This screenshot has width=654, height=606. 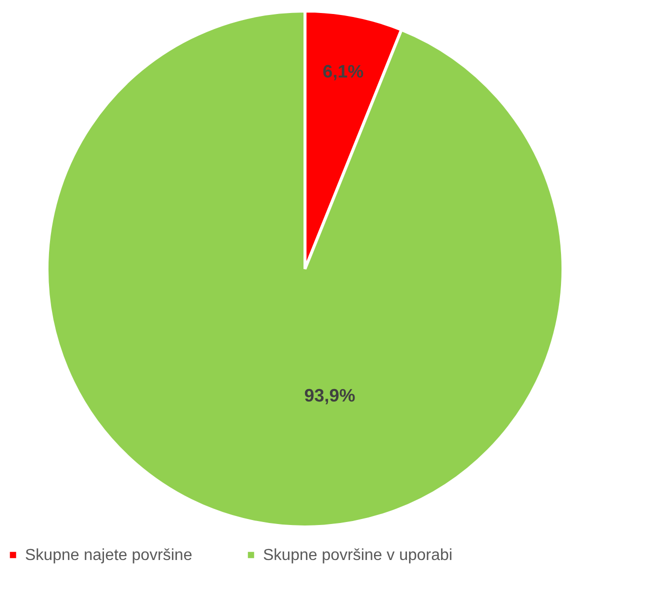 I want to click on legend-label: Skupne najete površine, so click(x=108, y=555).